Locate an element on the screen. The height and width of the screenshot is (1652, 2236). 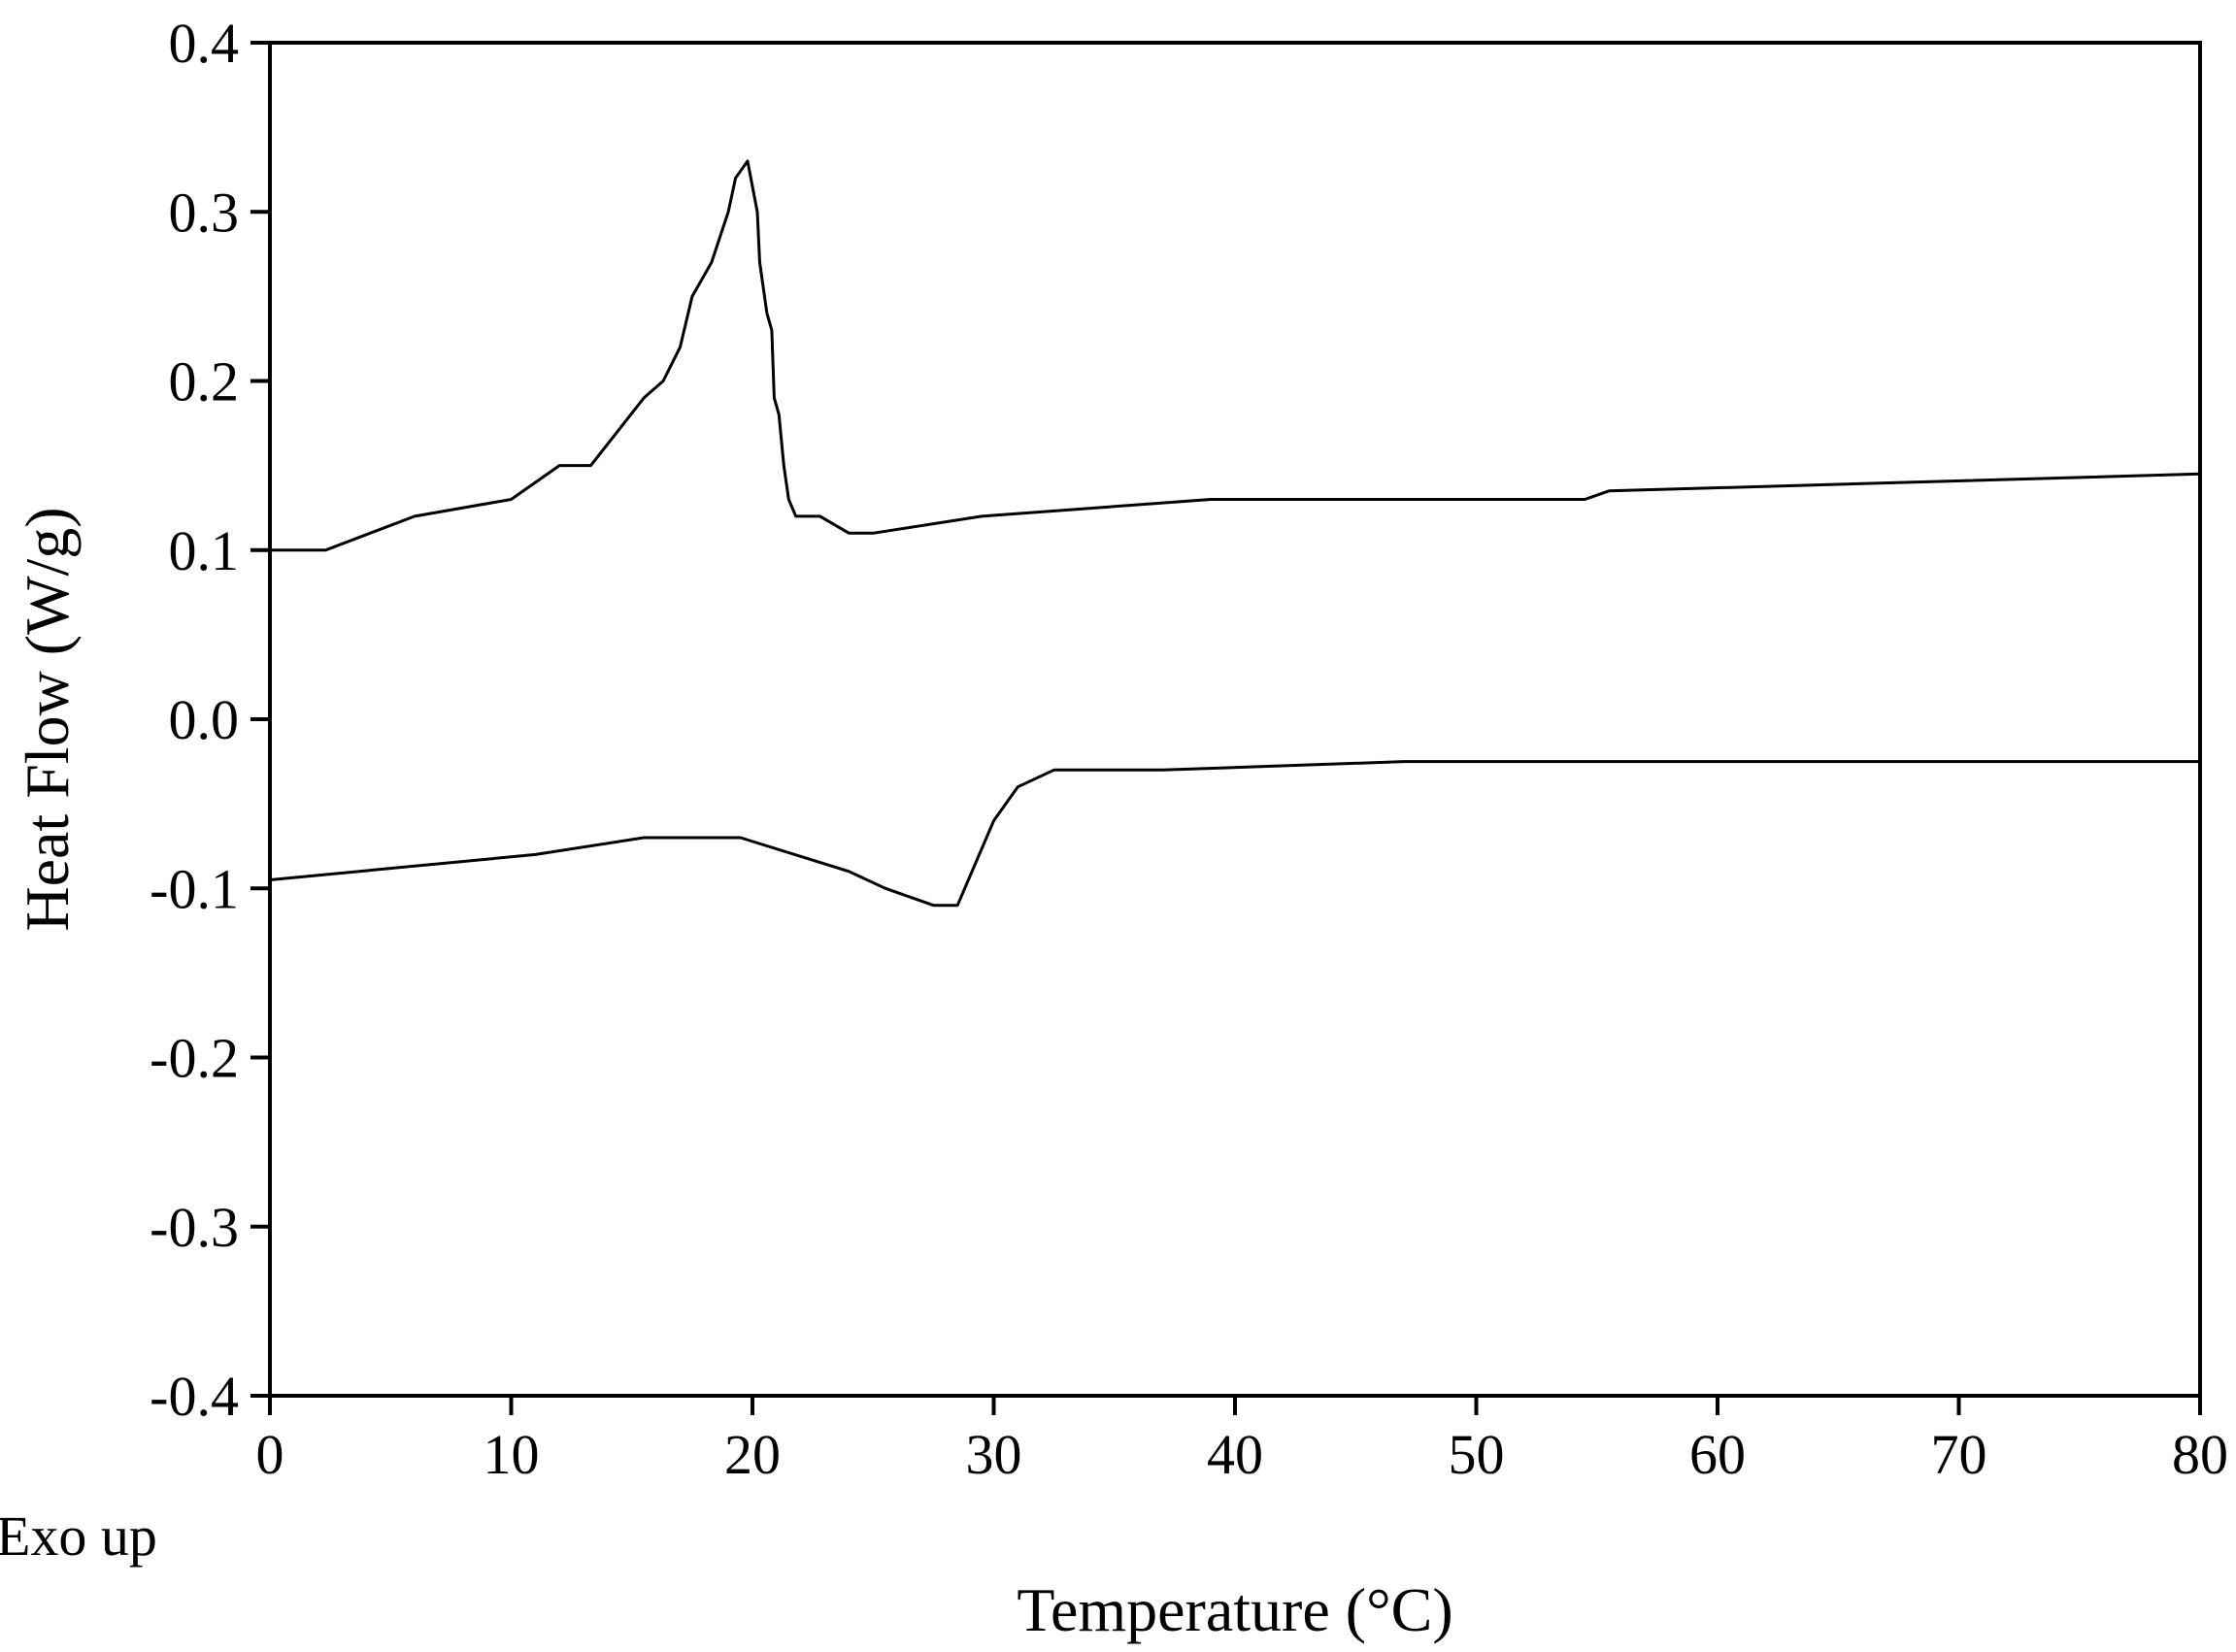
y-tick-label: -0.3 is located at coordinates (194, 1227).